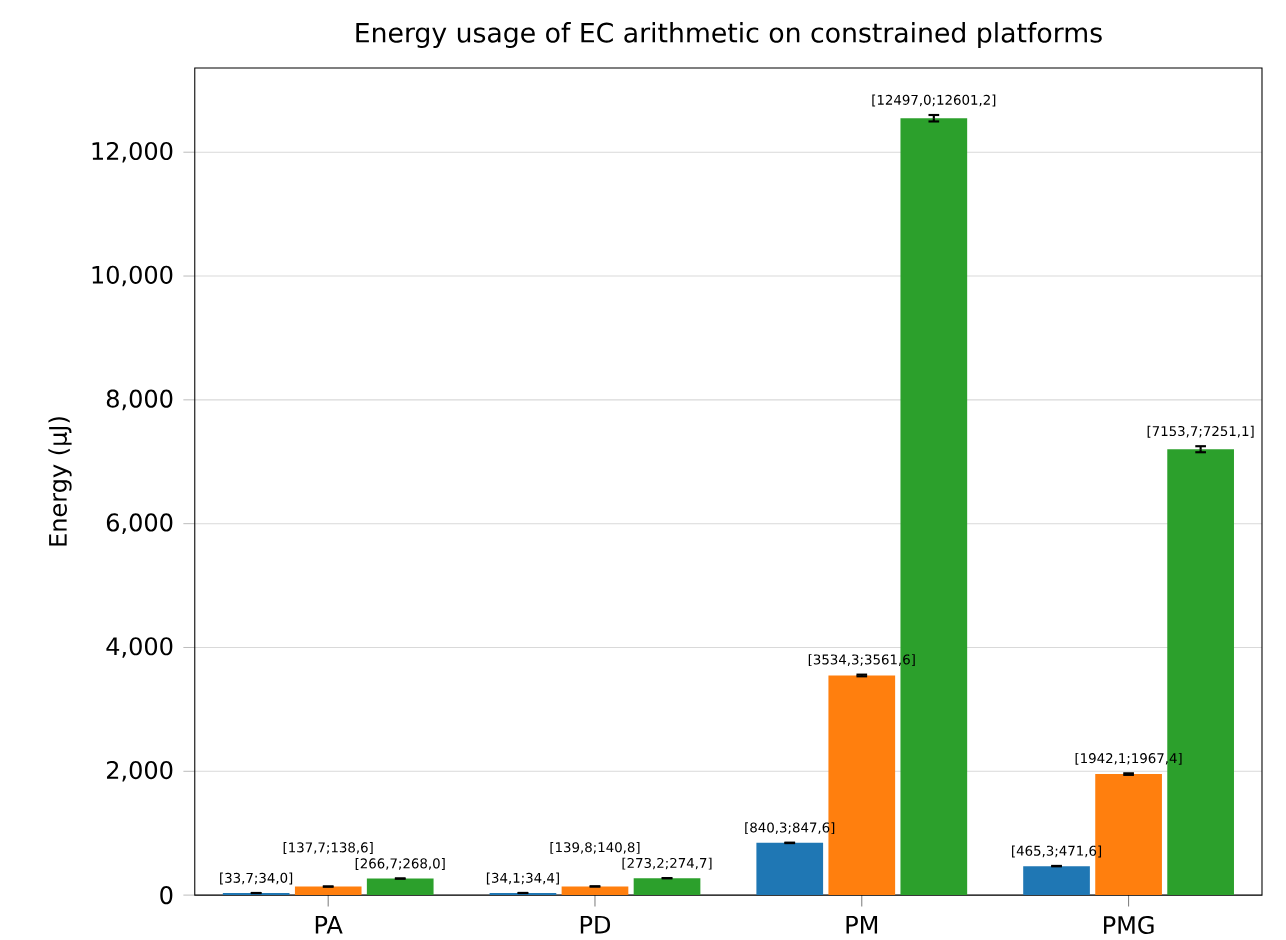 This screenshot has width=1286, height=940. What do you see at coordinates (862, 924) in the screenshot?
I see `x-tick-label: PM` at bounding box center [862, 924].